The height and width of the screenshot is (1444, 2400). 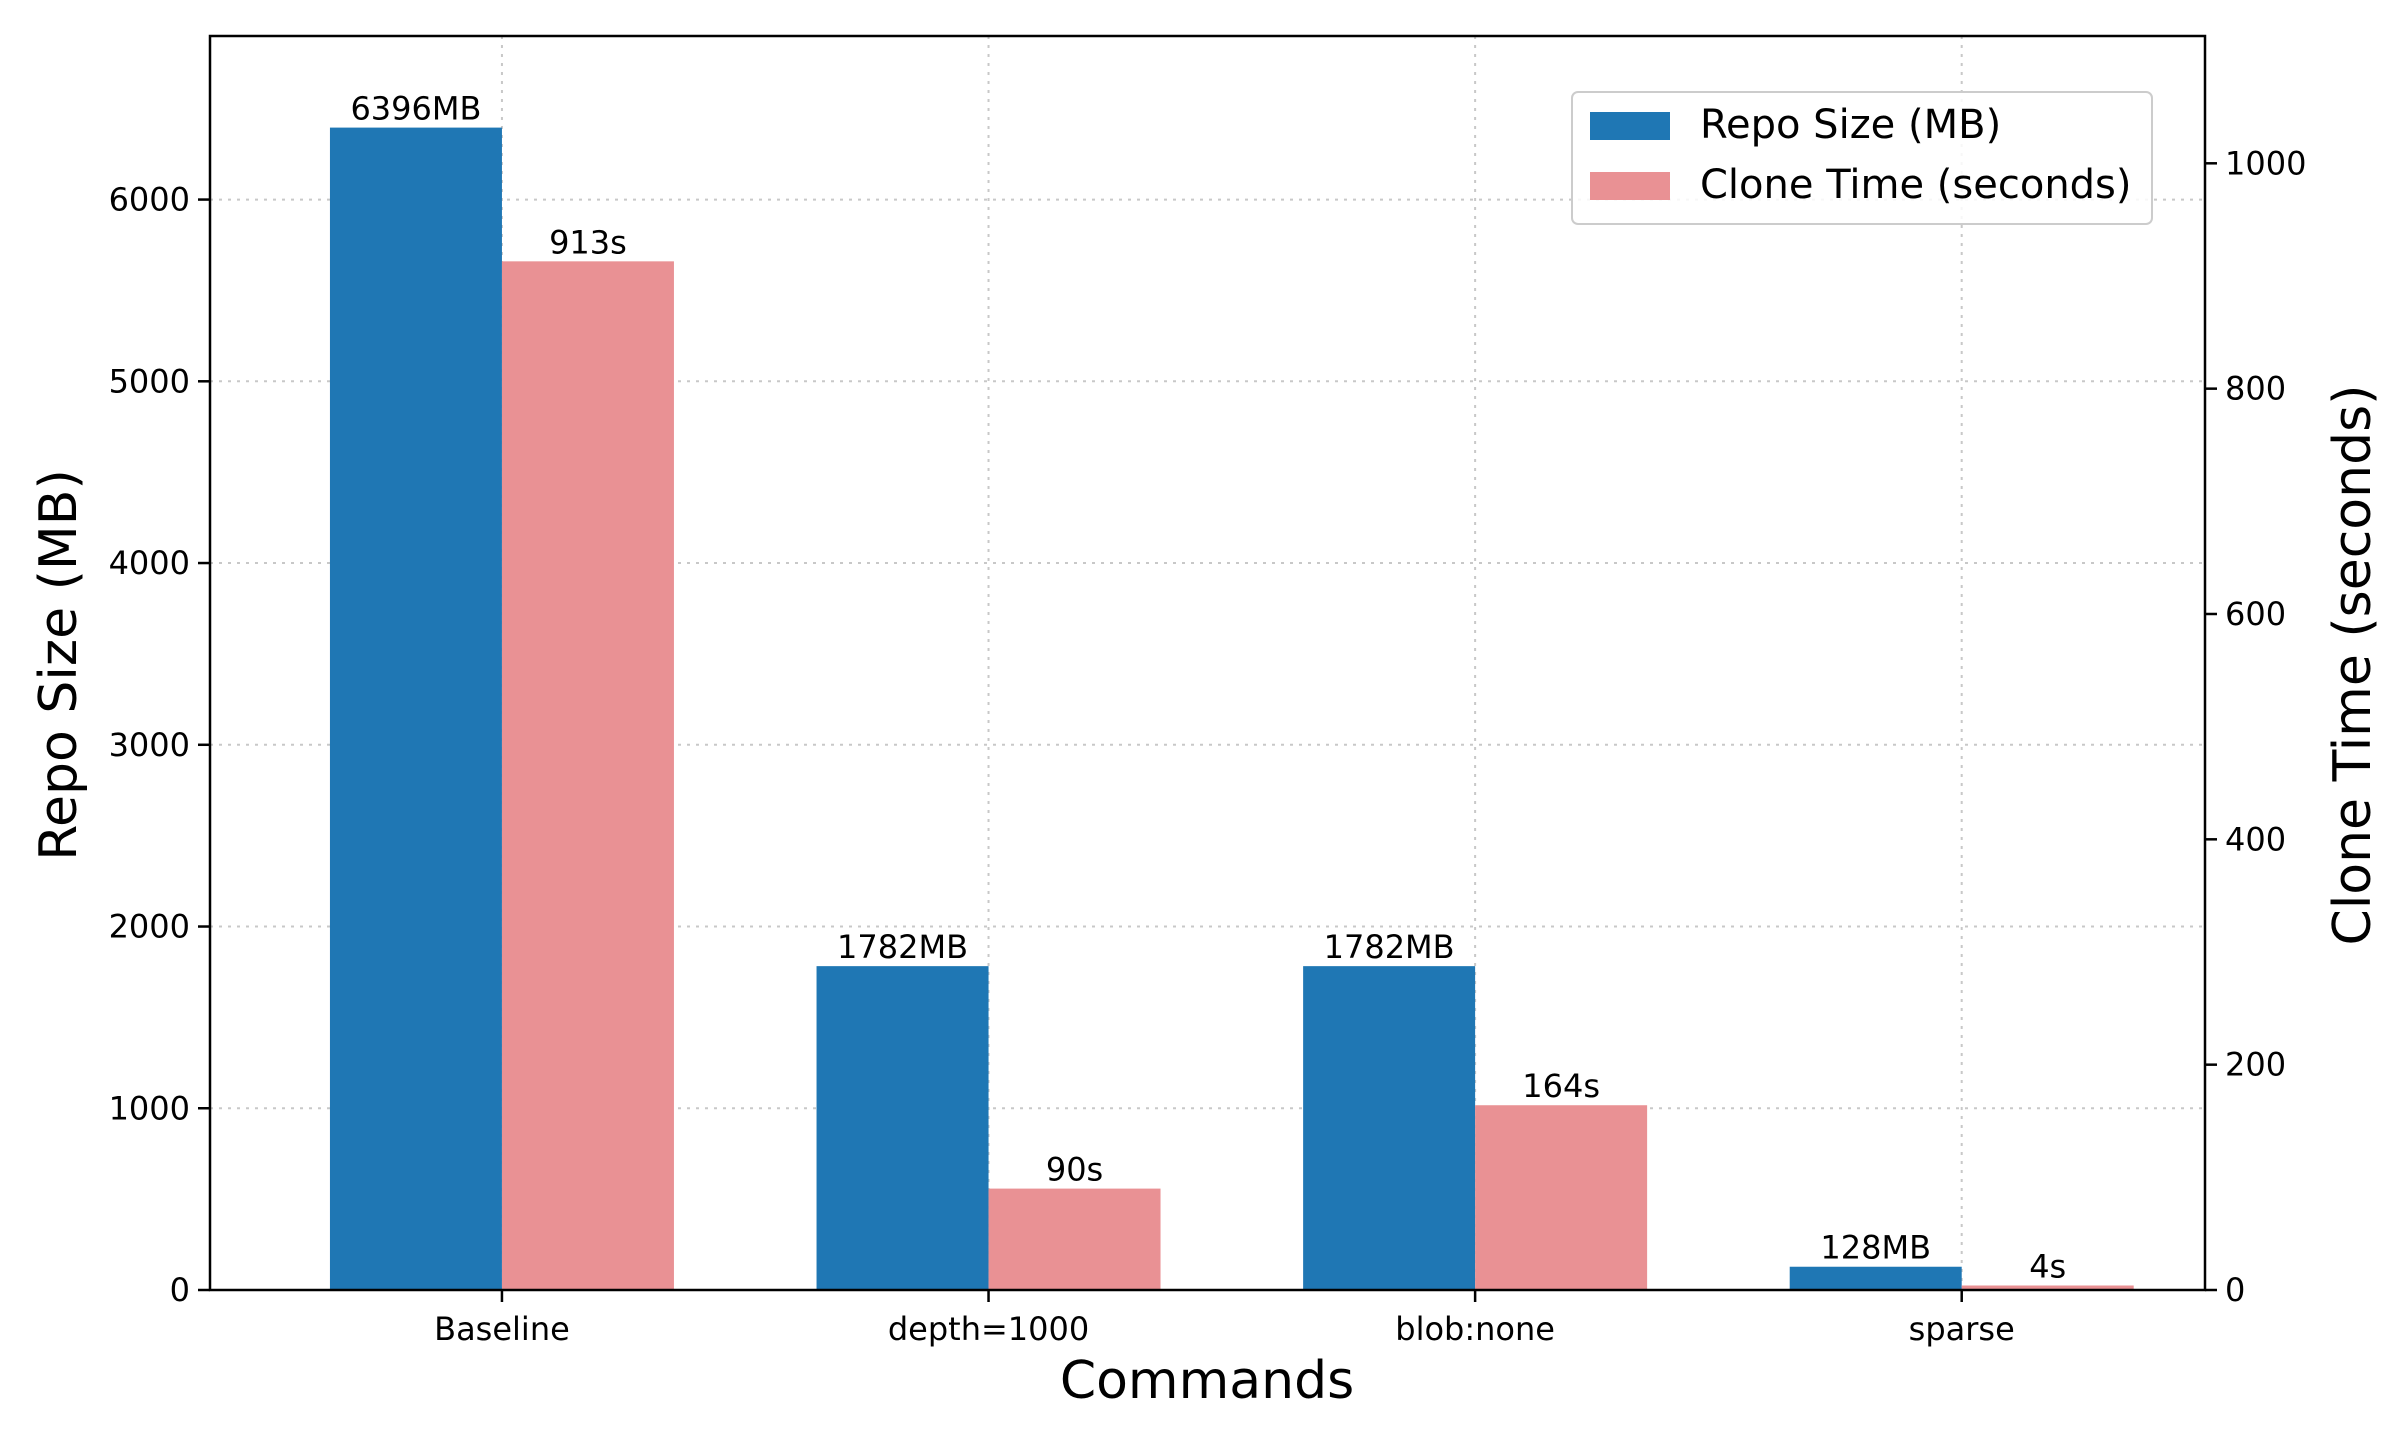 What do you see at coordinates (1875, 1278) in the screenshot?
I see `bar-repo-size-sparse` at bounding box center [1875, 1278].